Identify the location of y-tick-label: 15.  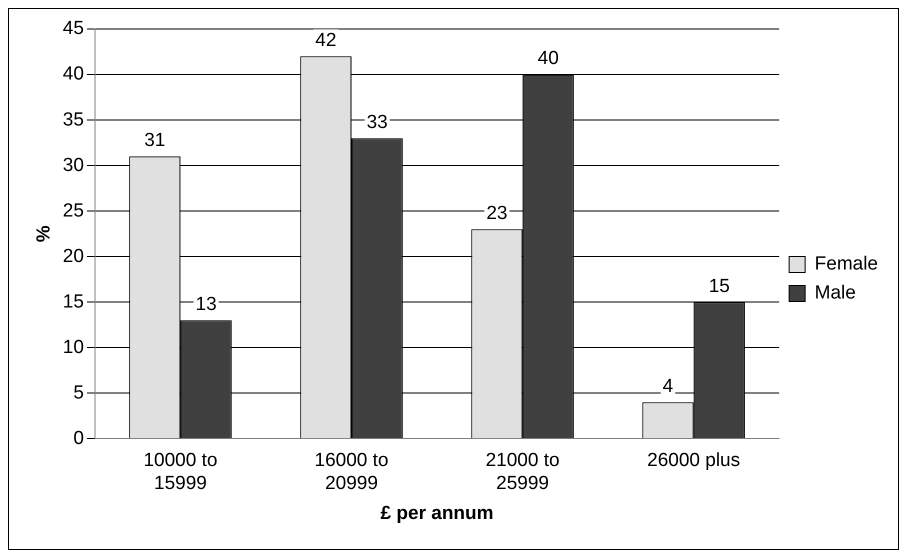
(73, 301).